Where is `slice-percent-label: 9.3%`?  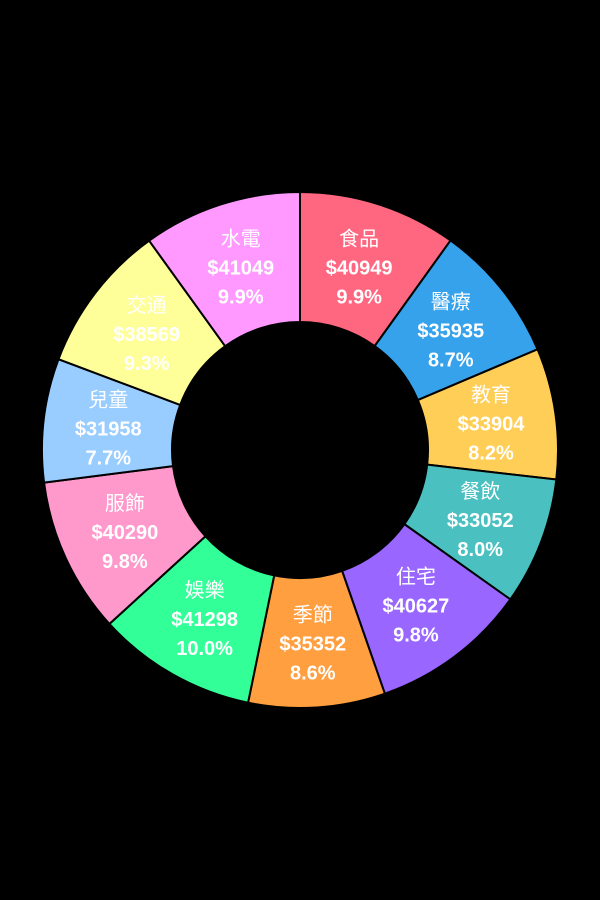
slice-percent-label: 9.3% is located at coordinates (147, 364).